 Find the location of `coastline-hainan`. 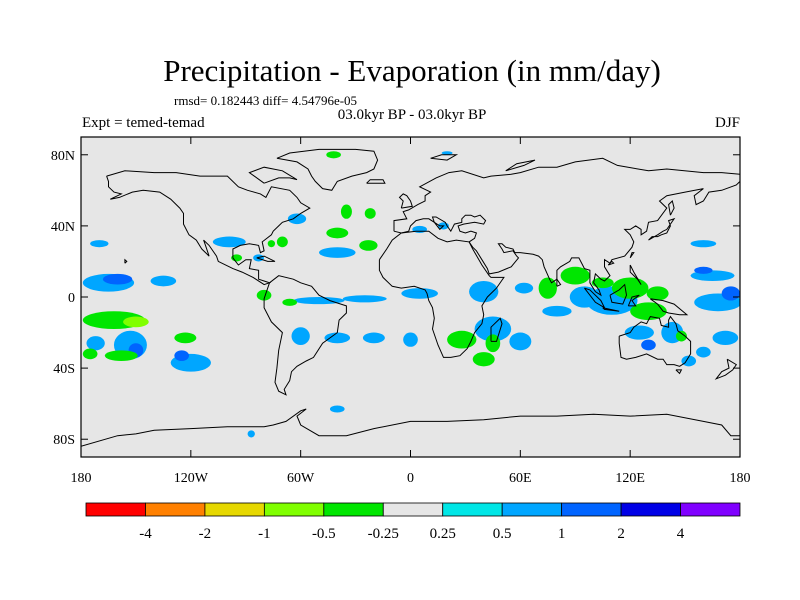

coastline-hainan is located at coordinates (611, 263).